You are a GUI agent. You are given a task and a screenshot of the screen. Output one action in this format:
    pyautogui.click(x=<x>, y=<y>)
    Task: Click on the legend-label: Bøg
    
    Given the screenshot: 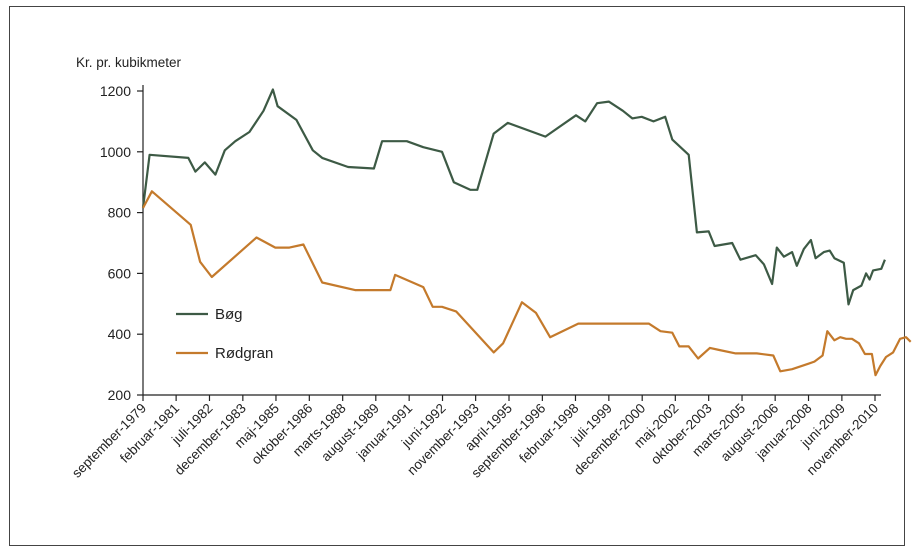 What is the action you would take?
    pyautogui.click(x=229, y=314)
    